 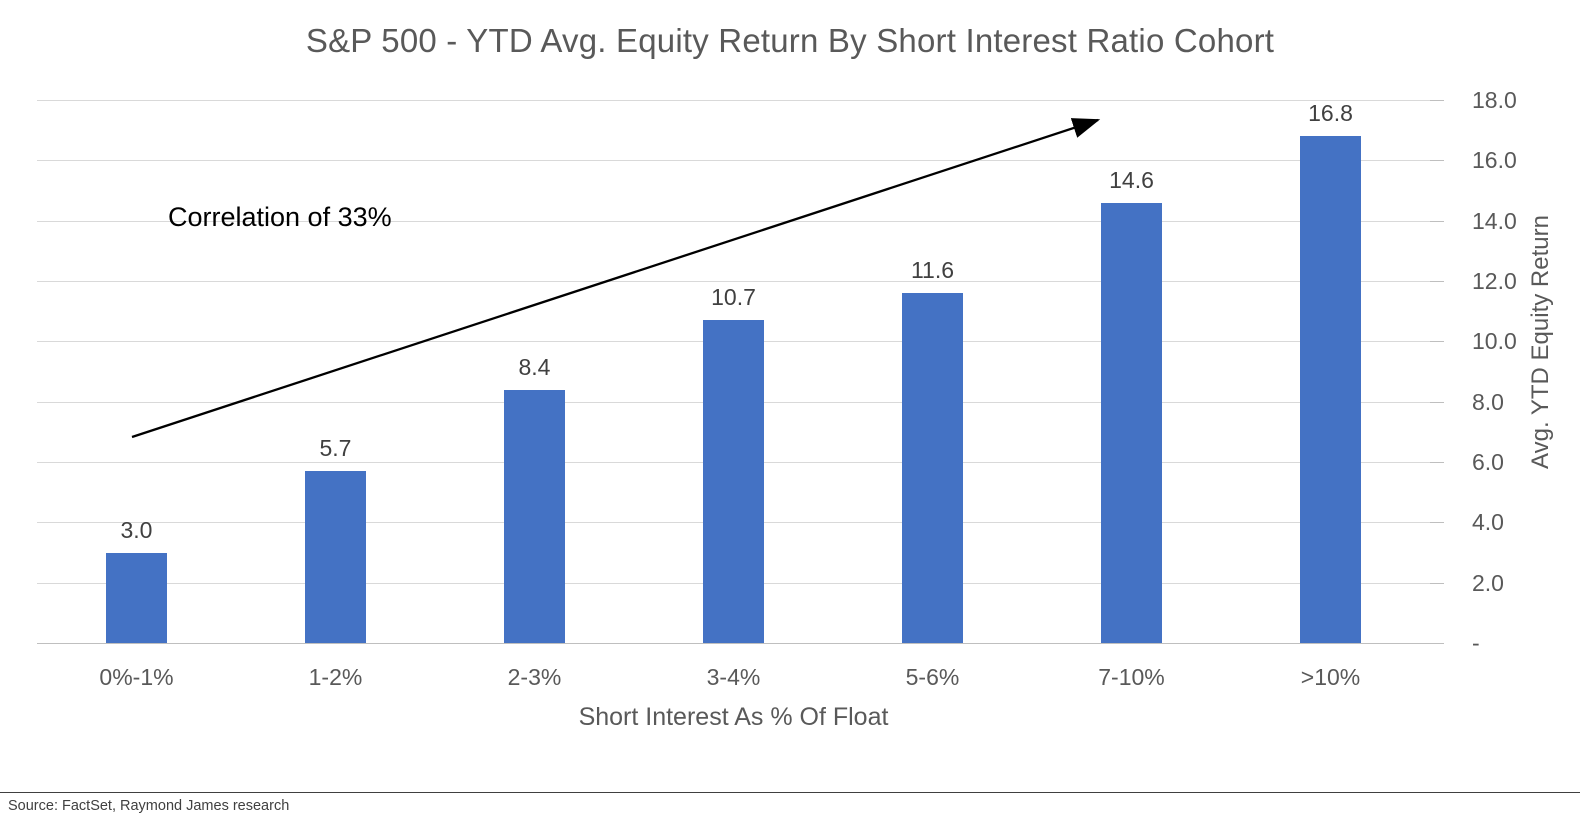 What do you see at coordinates (790, 792) in the screenshot?
I see `footer-divider` at bounding box center [790, 792].